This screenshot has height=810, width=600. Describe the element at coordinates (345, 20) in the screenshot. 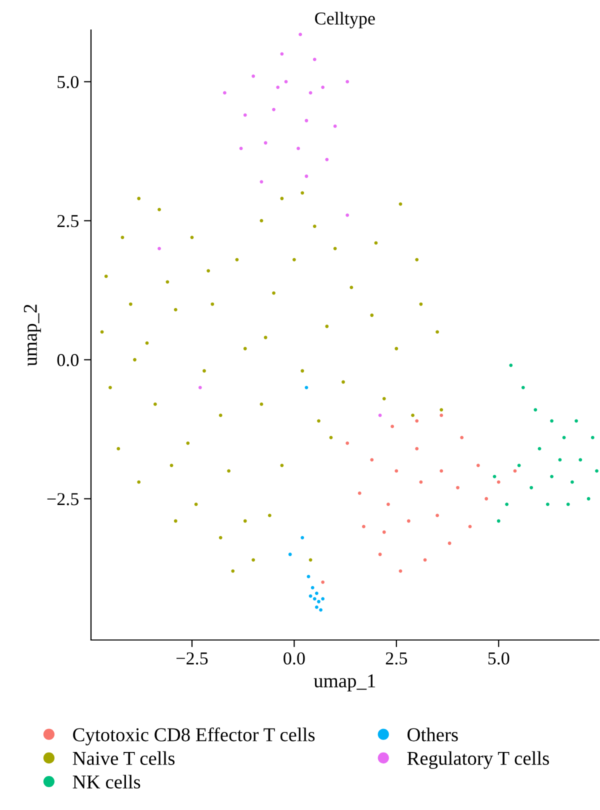

I see `chart-title: Celltype` at that location.